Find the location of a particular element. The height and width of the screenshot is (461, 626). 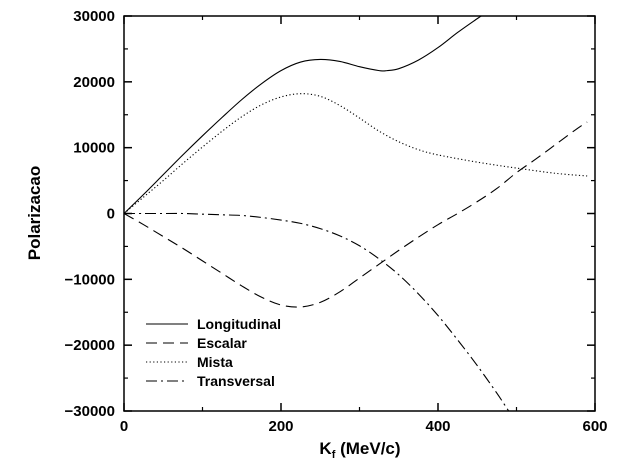

x-tick-label: 200 is located at coordinates (280, 426).